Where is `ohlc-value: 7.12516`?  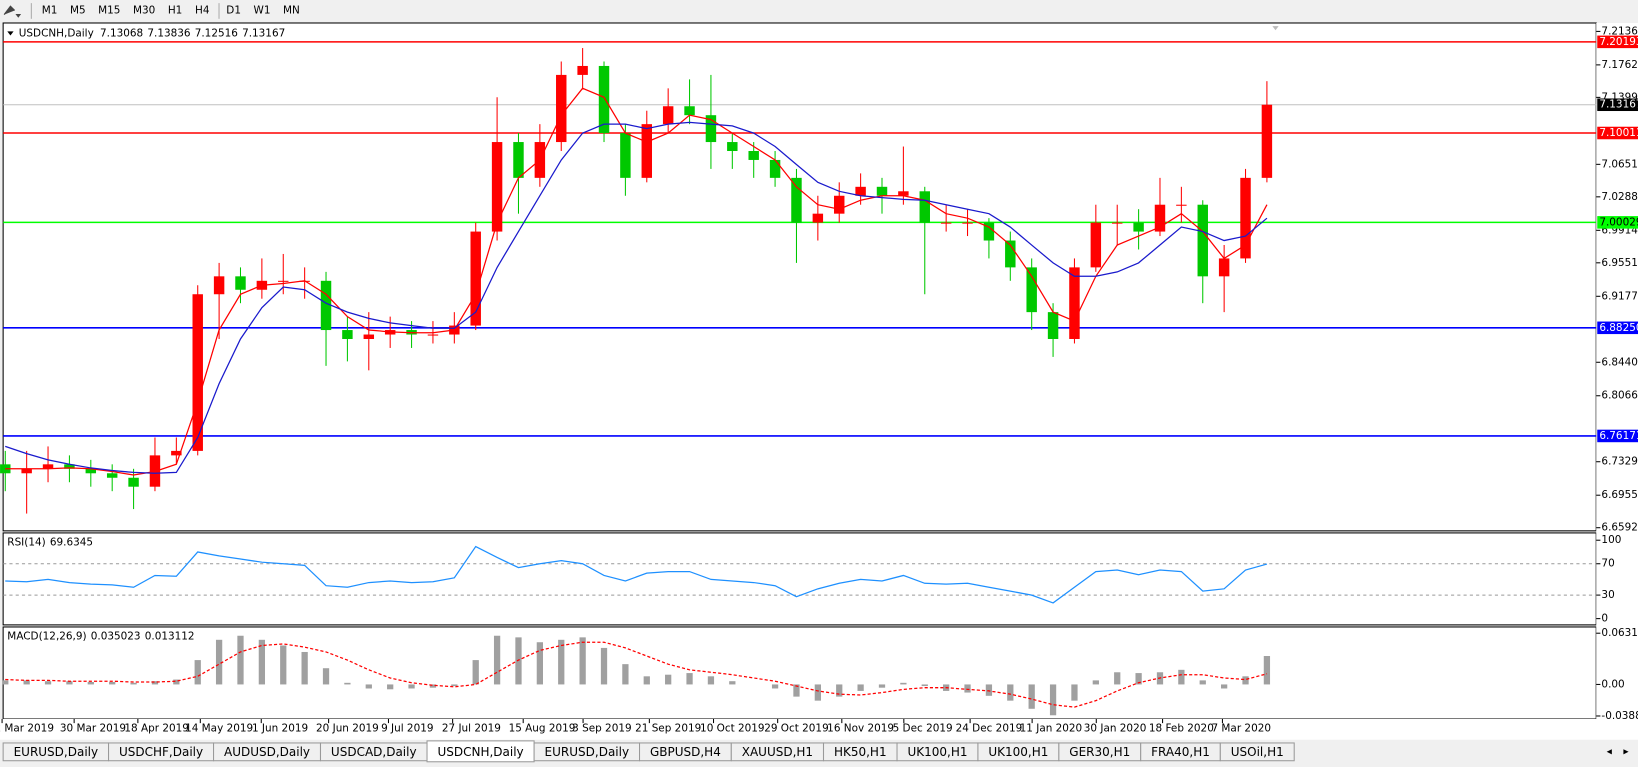 ohlc-value: 7.12516 is located at coordinates (216, 33).